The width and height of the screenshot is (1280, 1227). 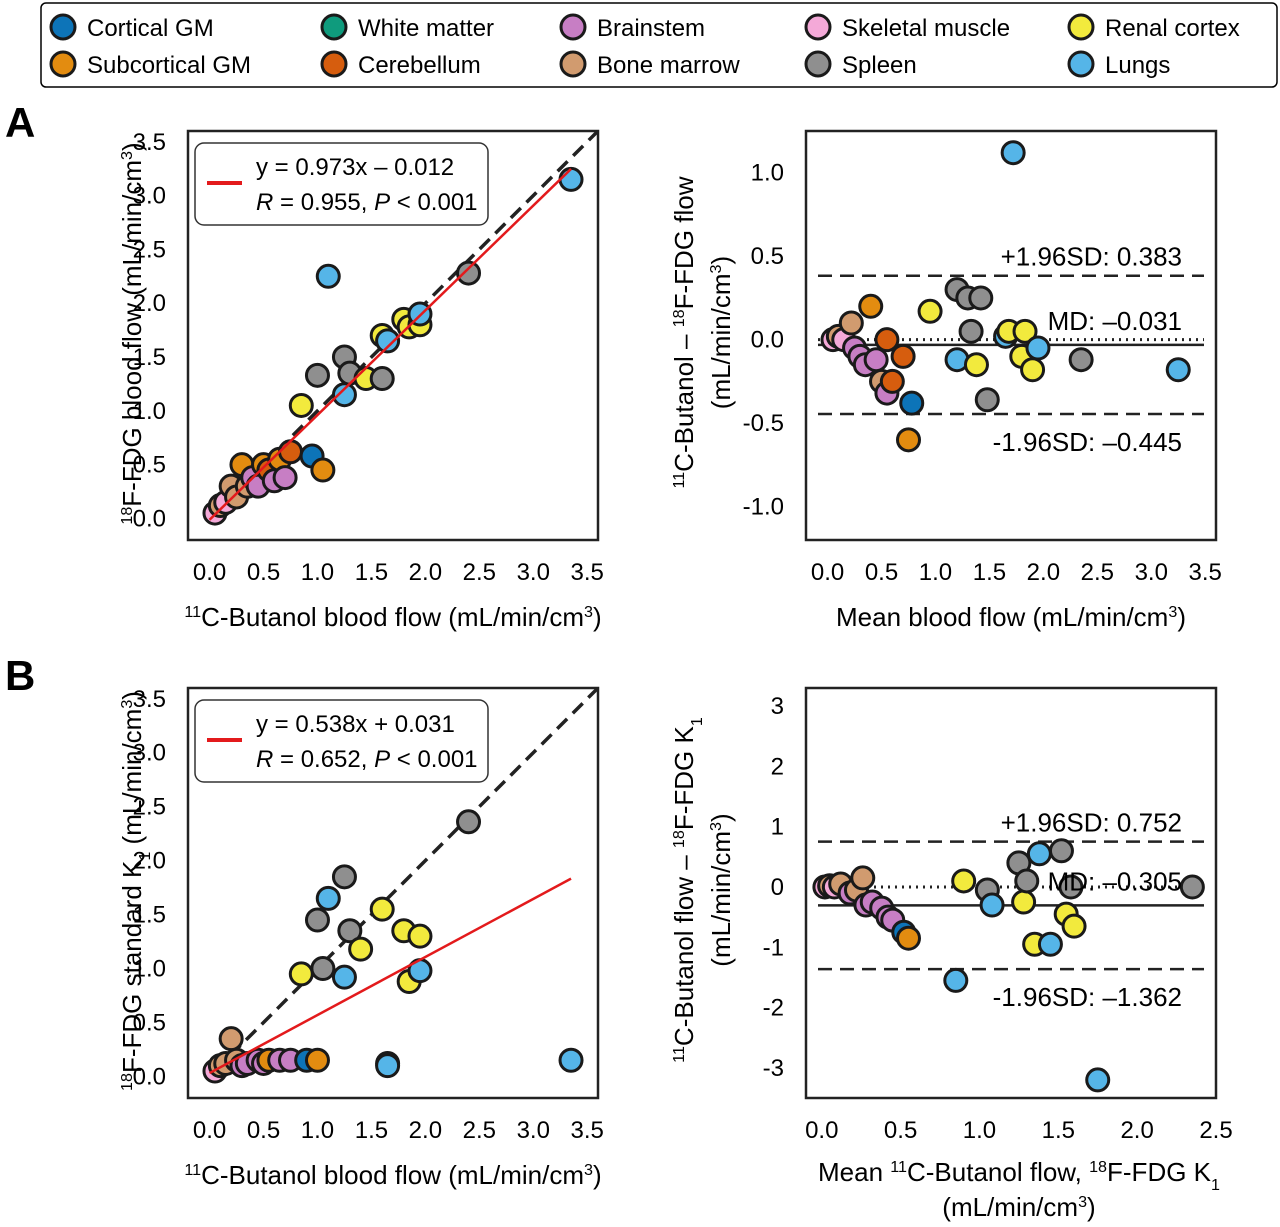 What do you see at coordinates (721, 341) in the screenshot?
I see `y-axis-label-unit-part: (mL/min/cm` at bounding box center [721, 341].